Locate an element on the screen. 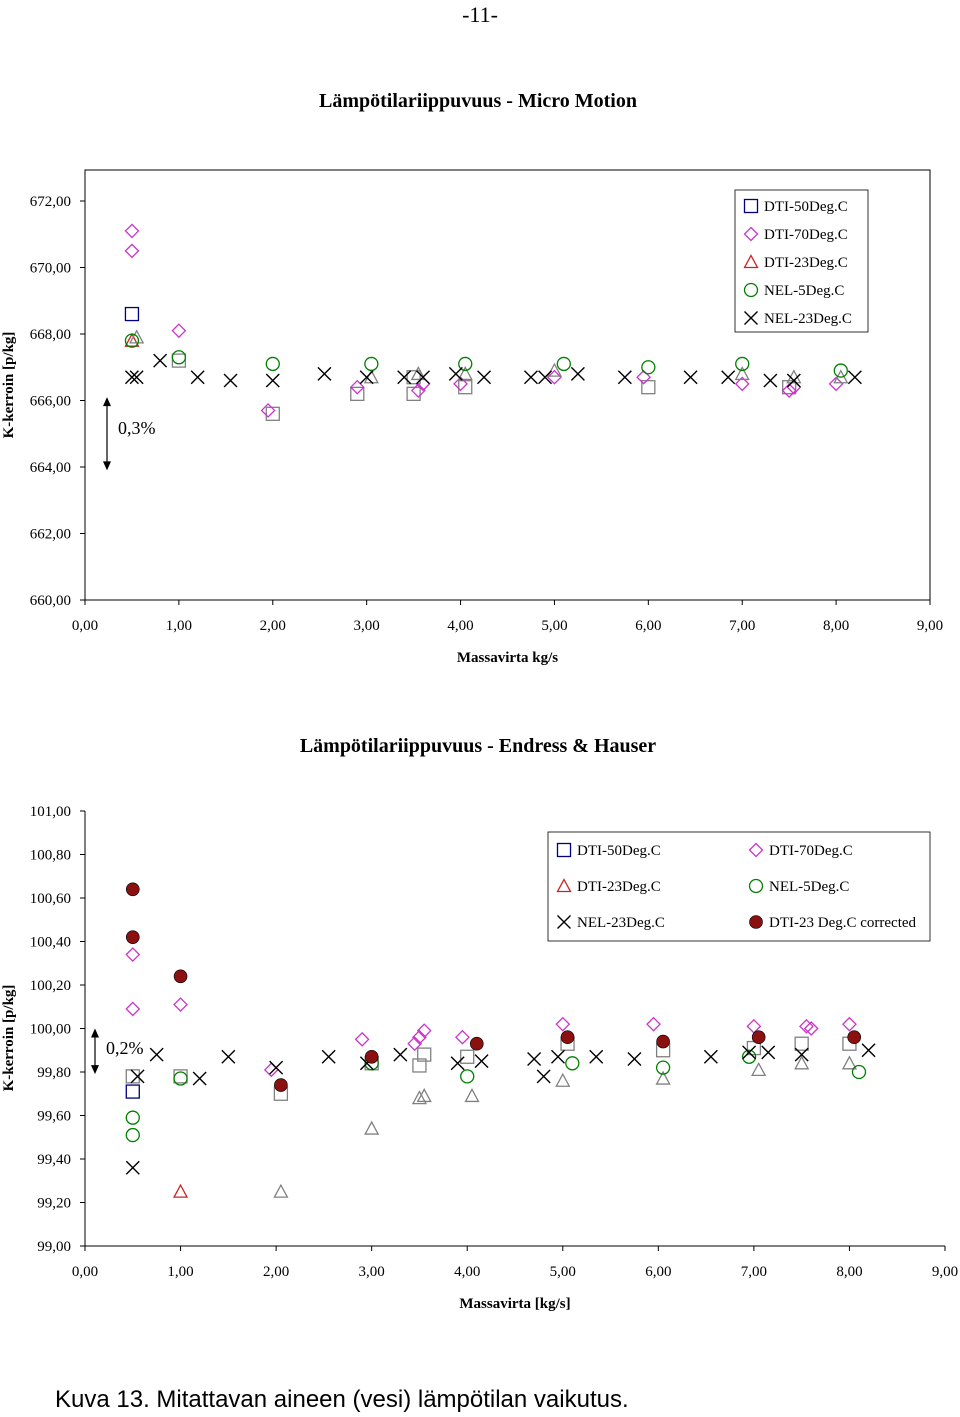 The image size is (960, 1417). y-tick-label: 660,00 is located at coordinates (50, 601).